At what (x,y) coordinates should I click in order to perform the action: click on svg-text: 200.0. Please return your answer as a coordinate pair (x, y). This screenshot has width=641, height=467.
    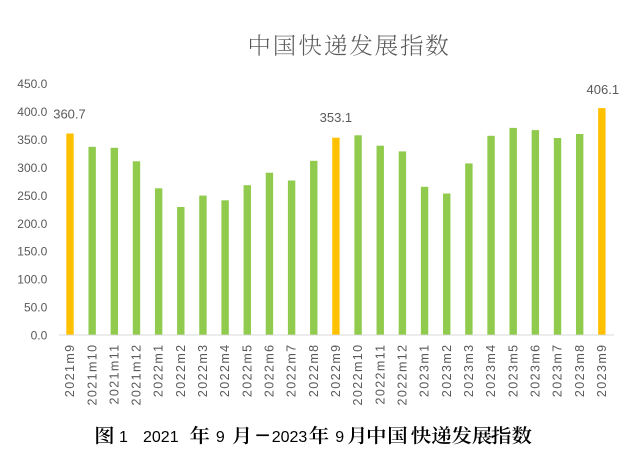
    Looking at the image, I should click on (32, 224).